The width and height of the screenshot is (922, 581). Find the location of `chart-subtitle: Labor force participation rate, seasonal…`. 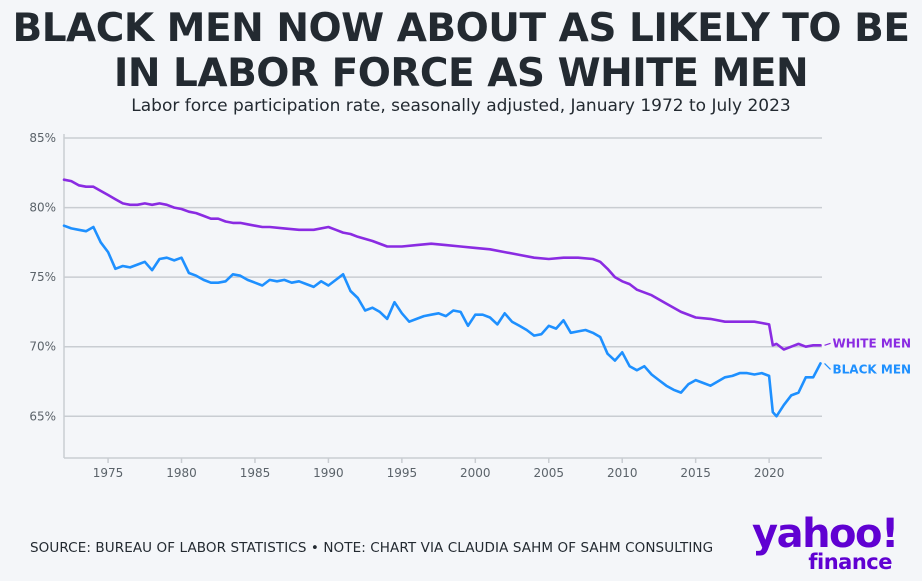

chart-subtitle: Labor force participation rate, seasonal… is located at coordinates (461, 106).